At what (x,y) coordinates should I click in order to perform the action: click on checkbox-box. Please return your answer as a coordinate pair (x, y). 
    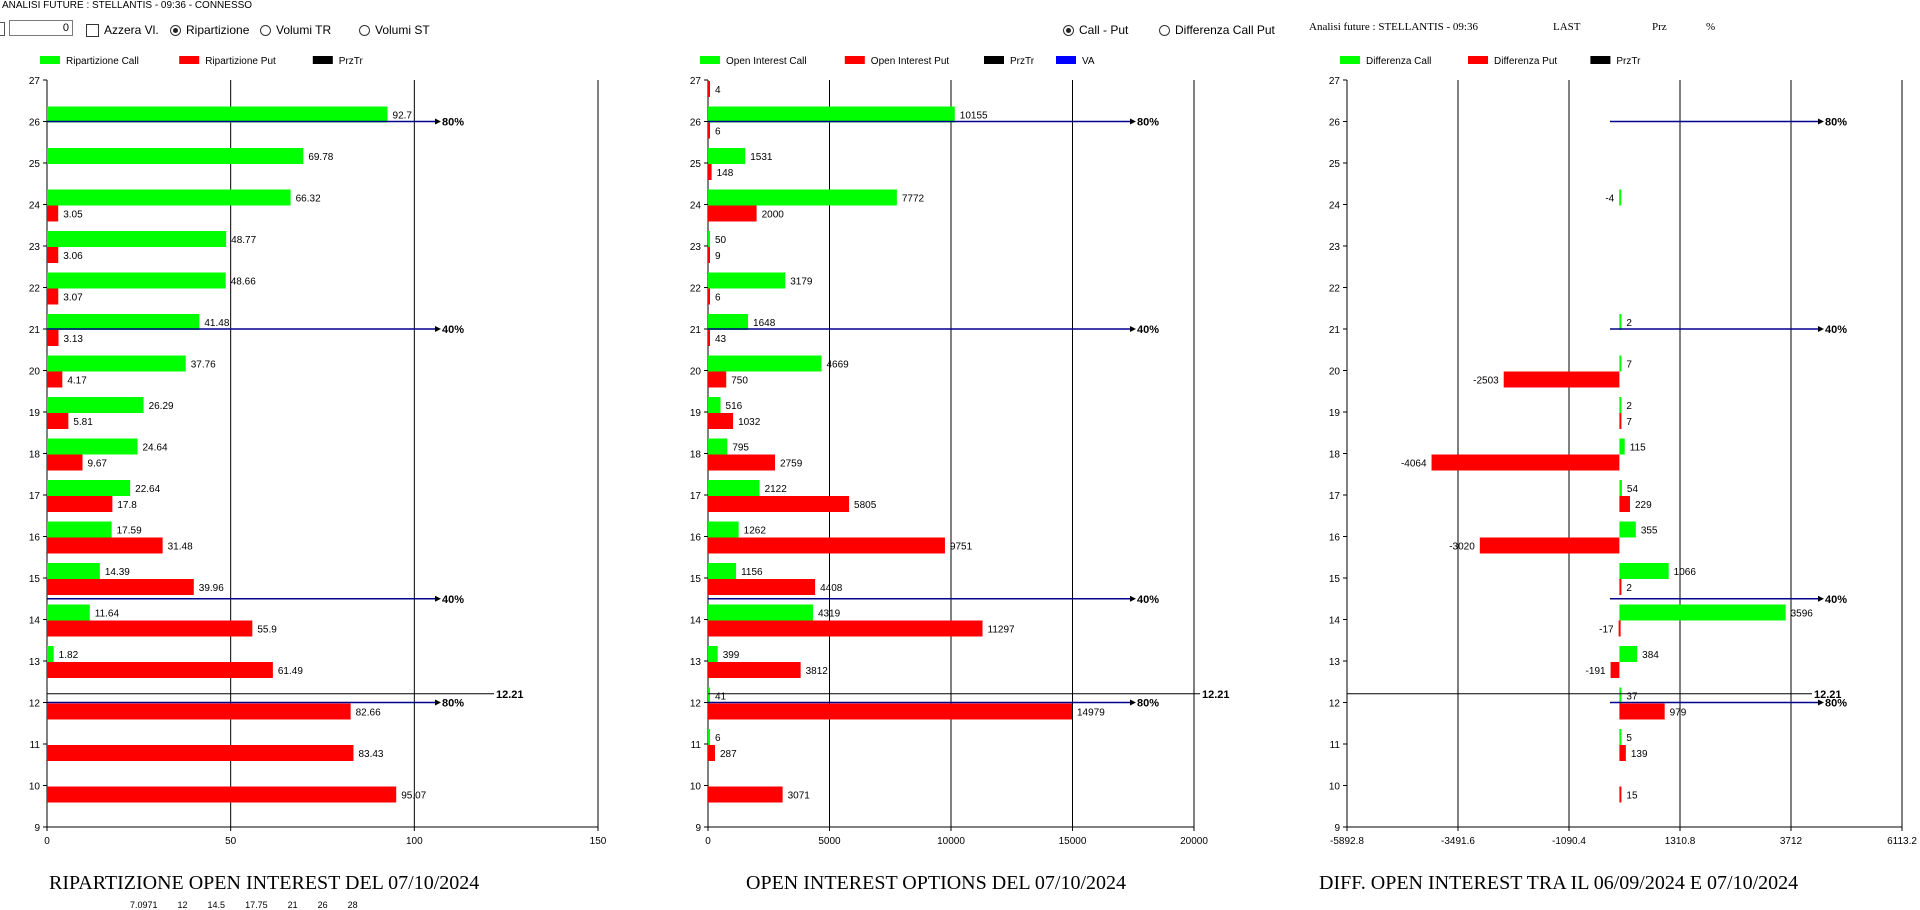
    Looking at the image, I should click on (92, 30).